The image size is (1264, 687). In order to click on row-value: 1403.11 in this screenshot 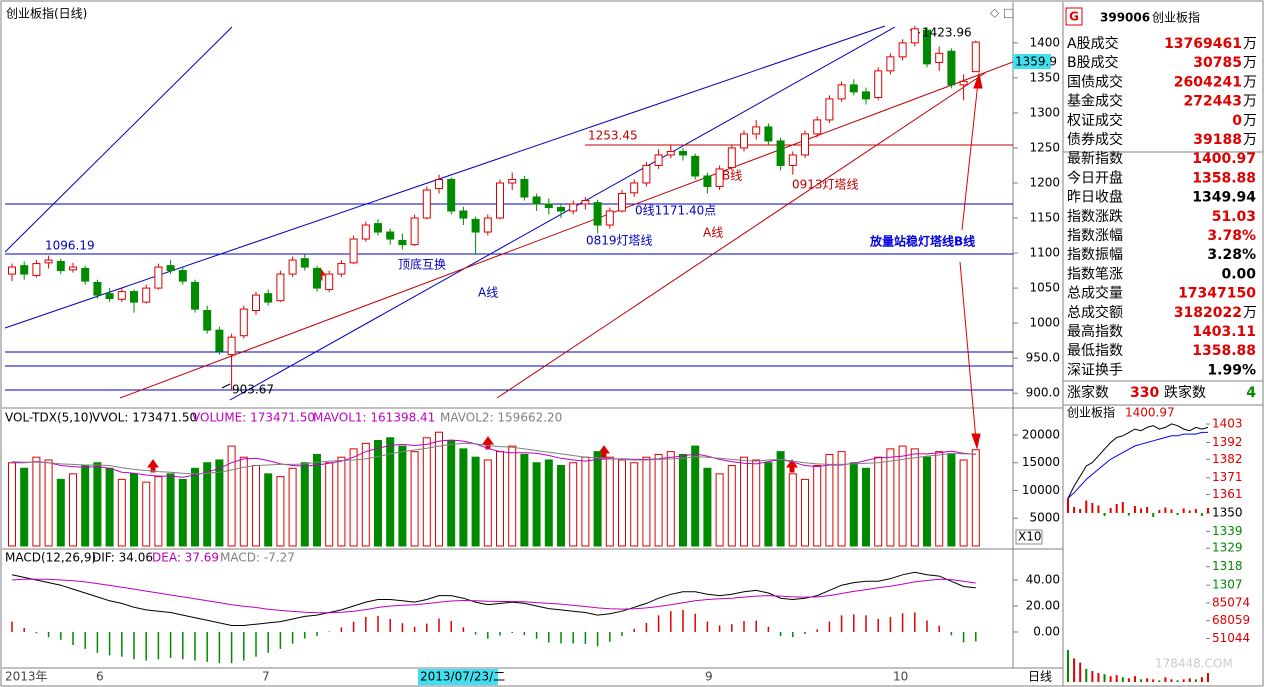, I will do `click(1224, 332)`.